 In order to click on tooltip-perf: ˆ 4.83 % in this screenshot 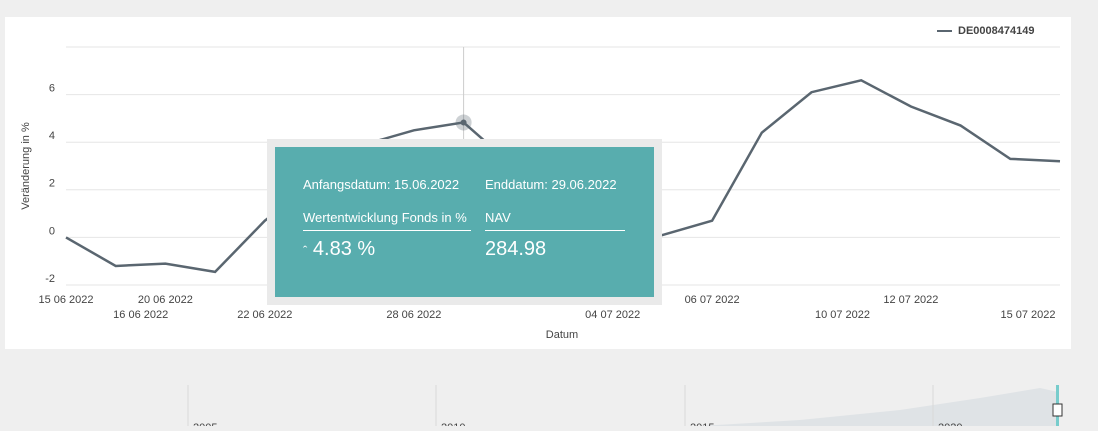, I will do `click(339, 249)`.